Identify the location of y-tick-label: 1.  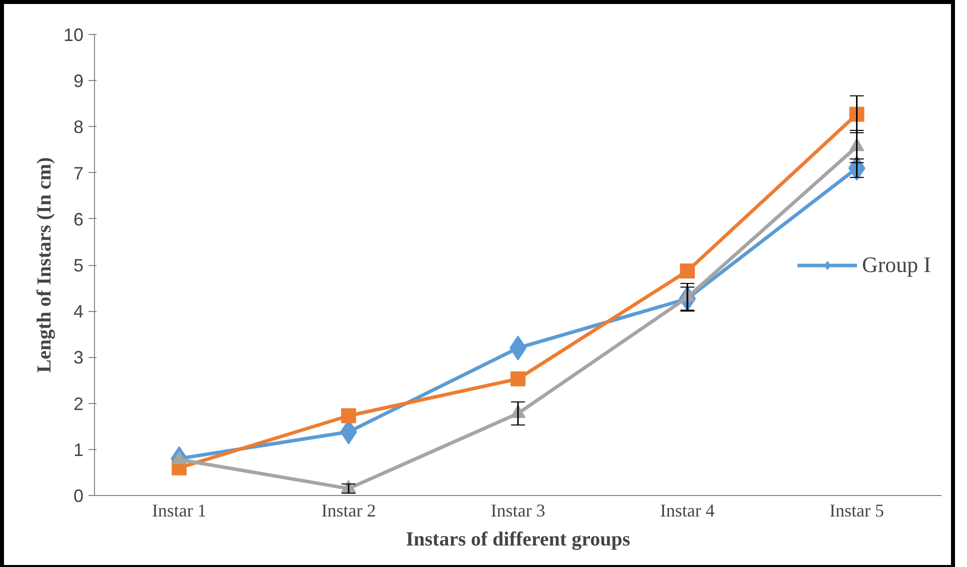
(78, 450).